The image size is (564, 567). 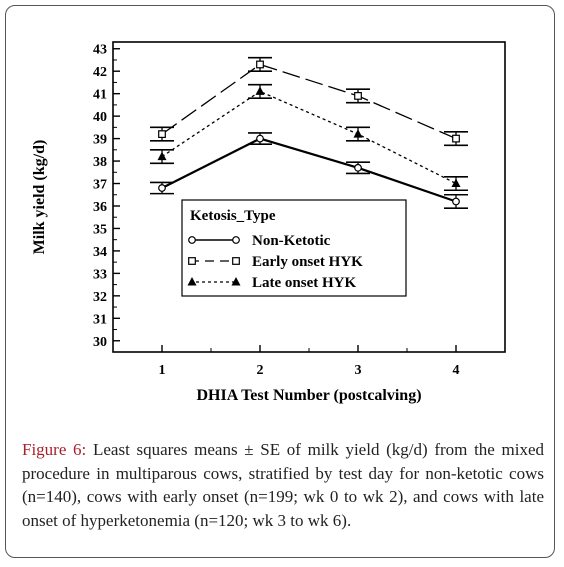 What do you see at coordinates (308, 395) in the screenshot?
I see `x-axis-label: DHIA Test Number (postcalving)` at bounding box center [308, 395].